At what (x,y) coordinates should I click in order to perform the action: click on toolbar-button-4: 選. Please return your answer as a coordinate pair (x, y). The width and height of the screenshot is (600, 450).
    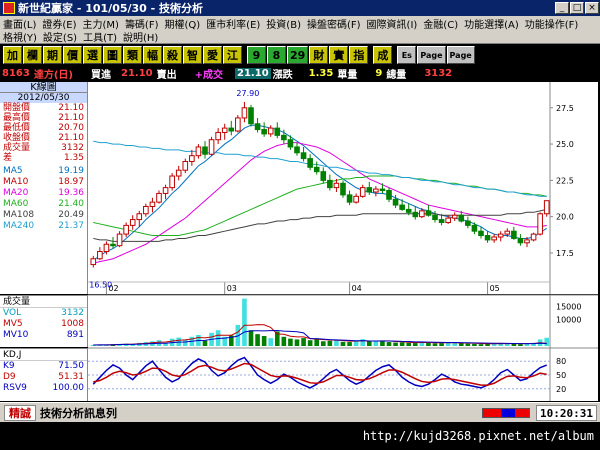
    Looking at the image, I should click on (92, 55).